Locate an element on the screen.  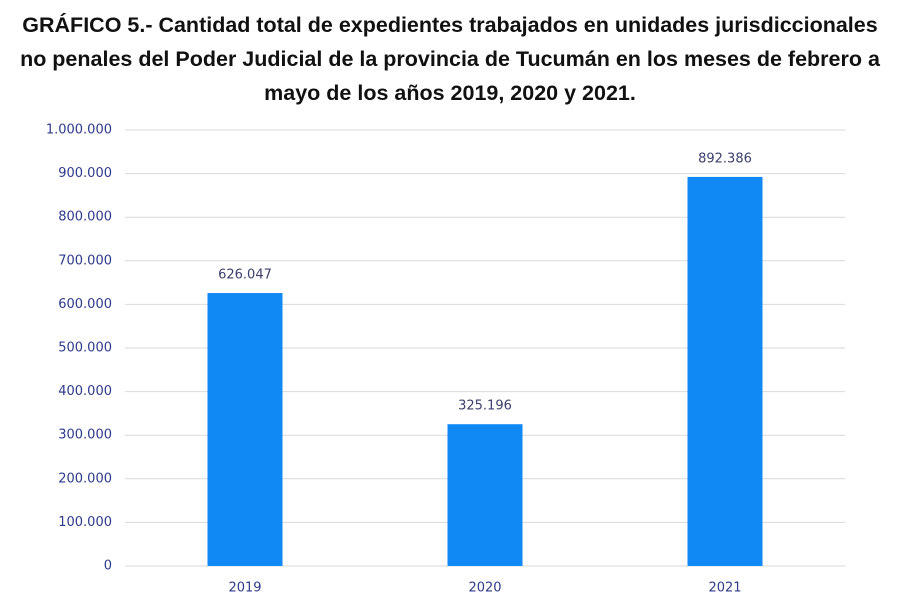
y-tick-label: 0 is located at coordinates (108, 566).